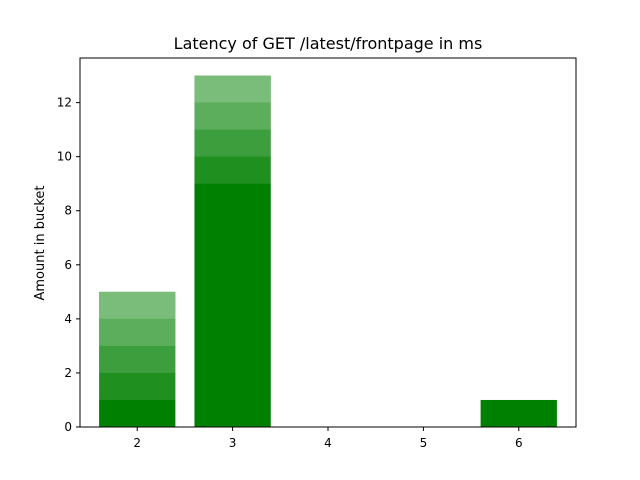  I want to click on y-tick-label-0: 0, so click(68, 427).